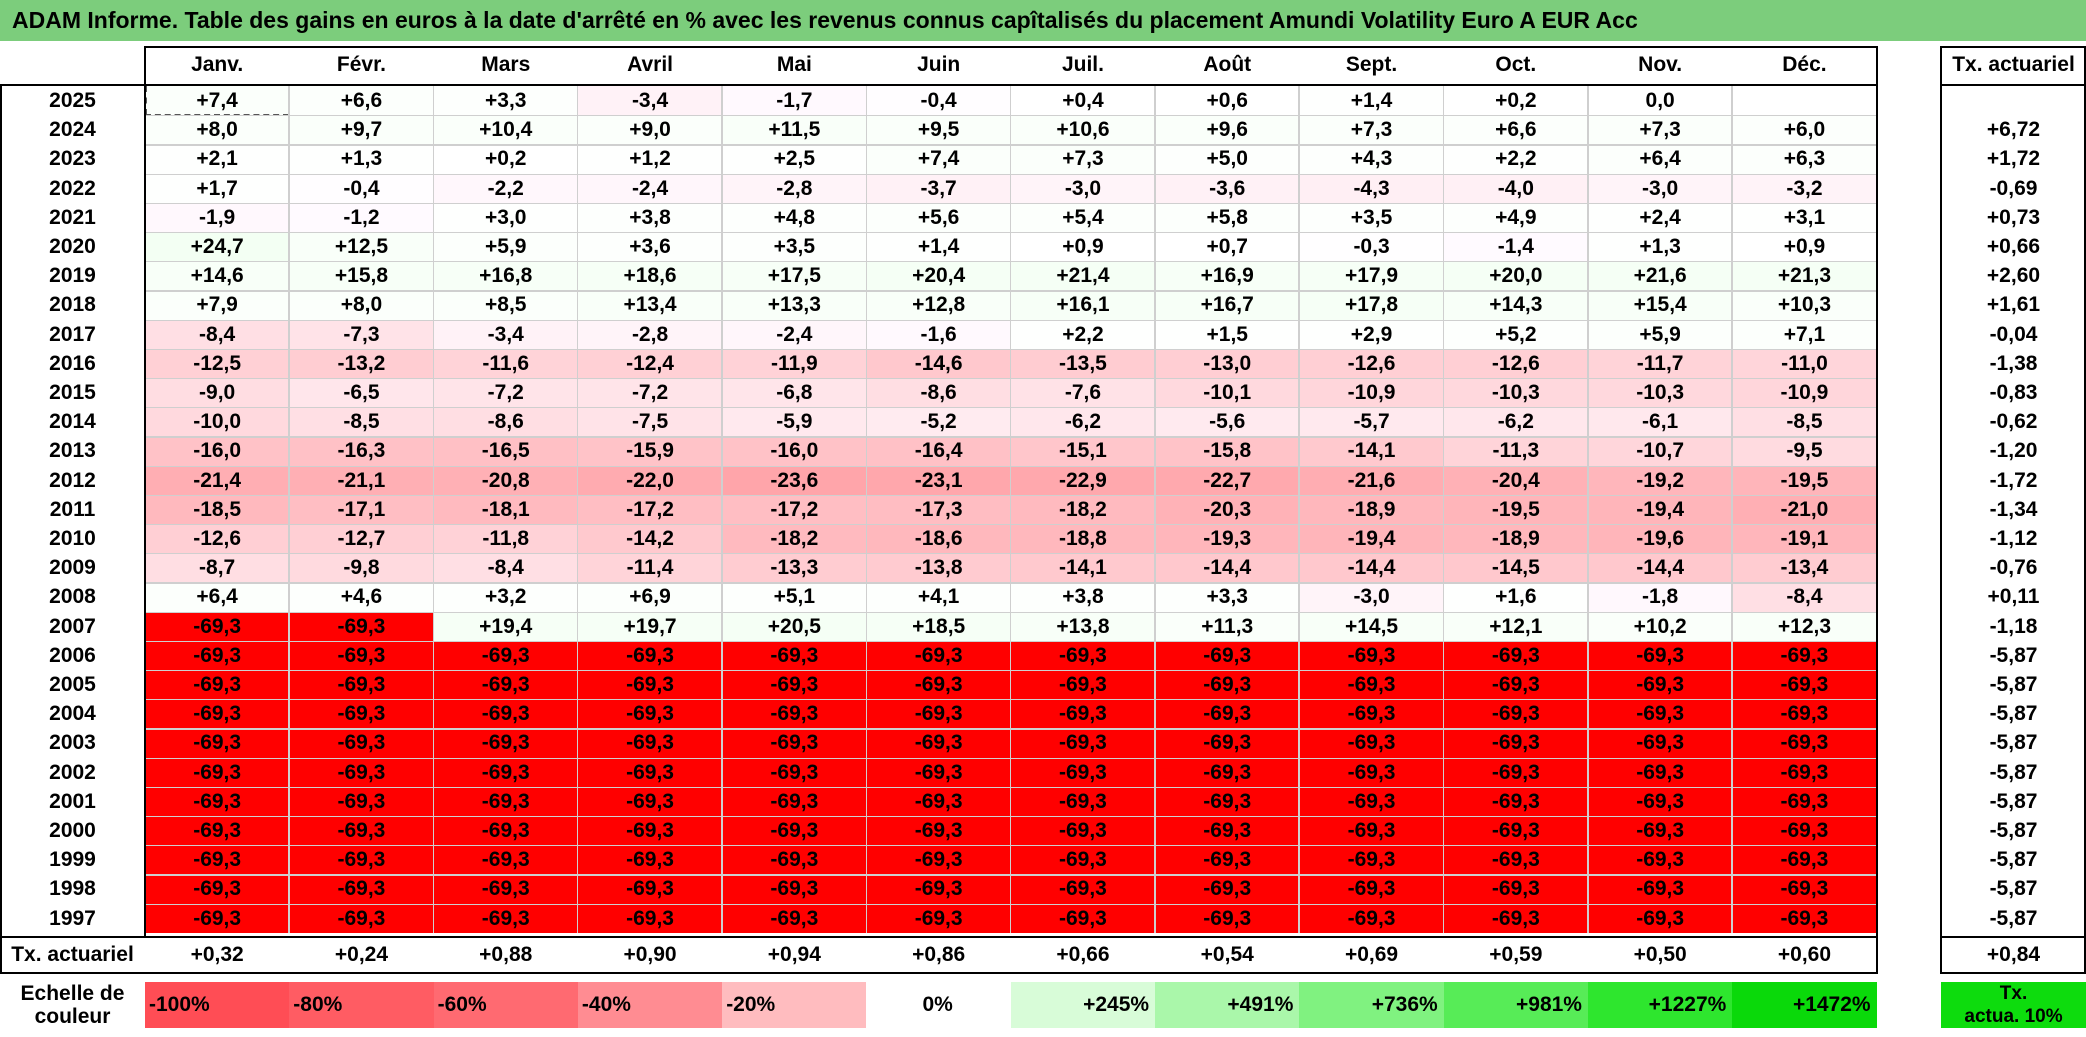 The width and height of the screenshot is (2086, 1037). I want to click on value-cell: -12,7, so click(361, 539).